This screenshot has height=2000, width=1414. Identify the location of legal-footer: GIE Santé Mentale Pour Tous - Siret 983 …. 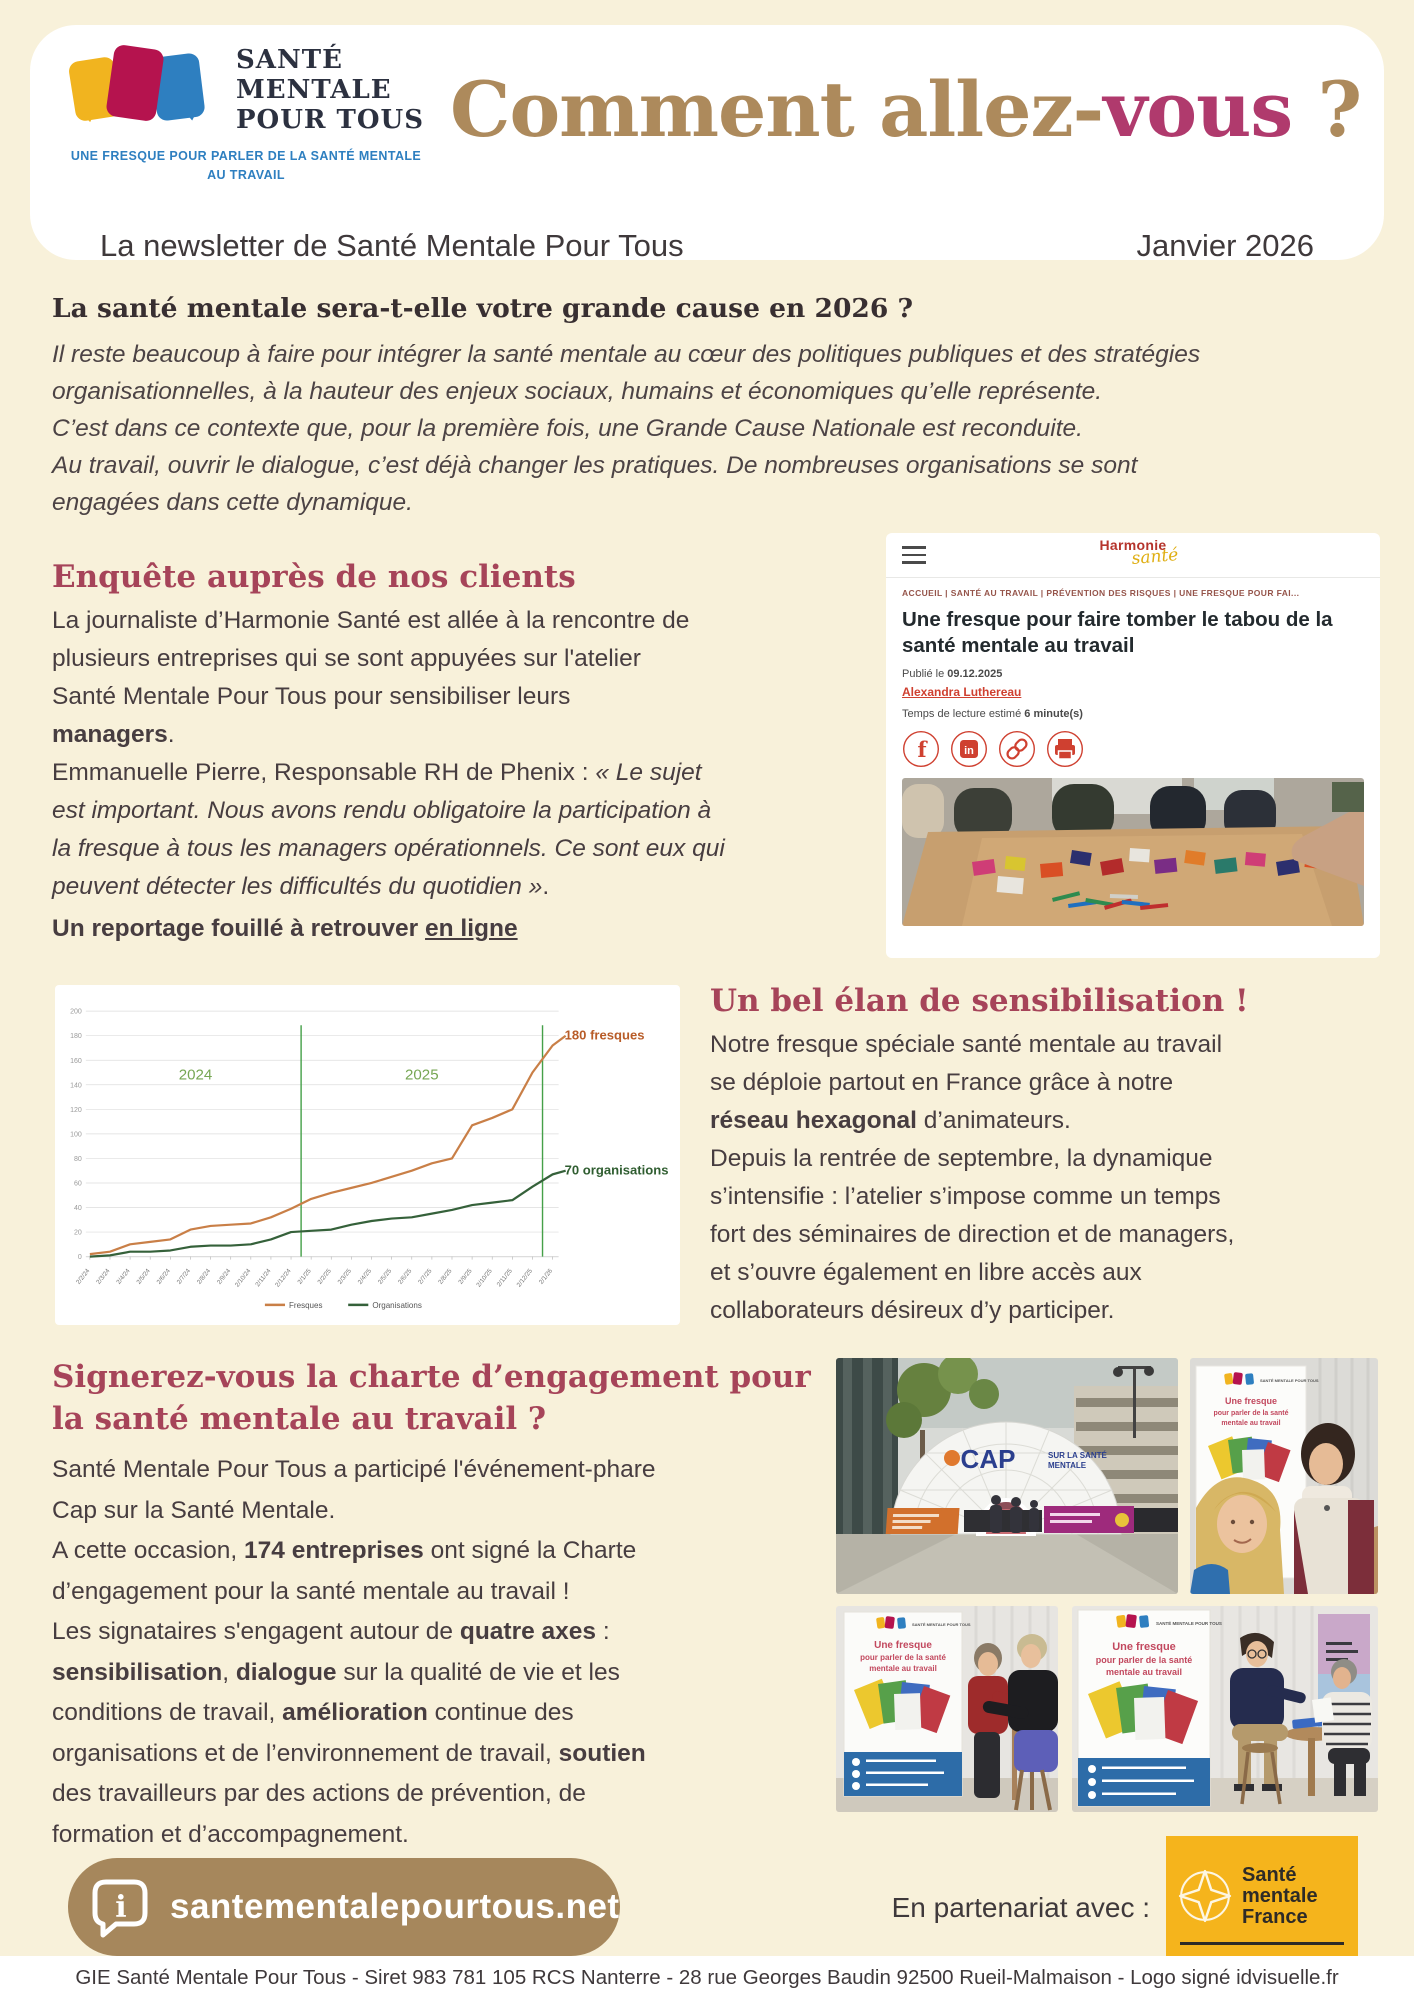
(707, 1978).